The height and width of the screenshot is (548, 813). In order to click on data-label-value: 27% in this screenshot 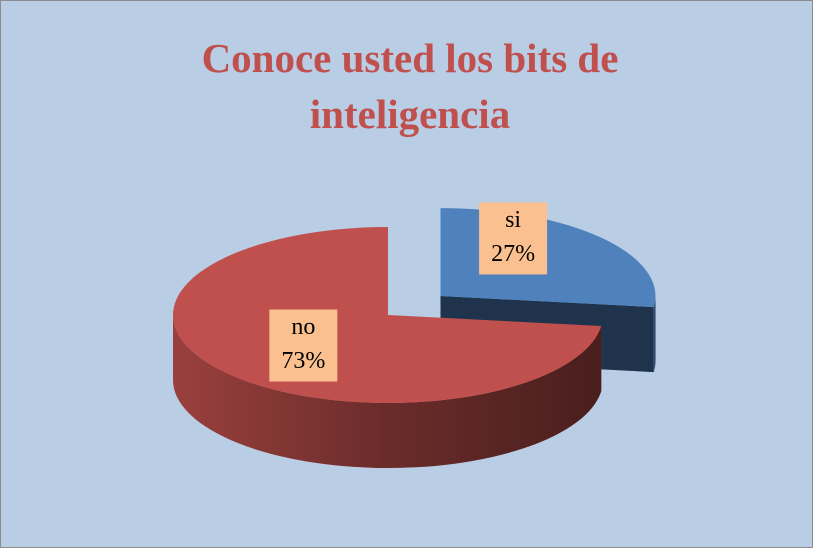, I will do `click(513, 254)`.